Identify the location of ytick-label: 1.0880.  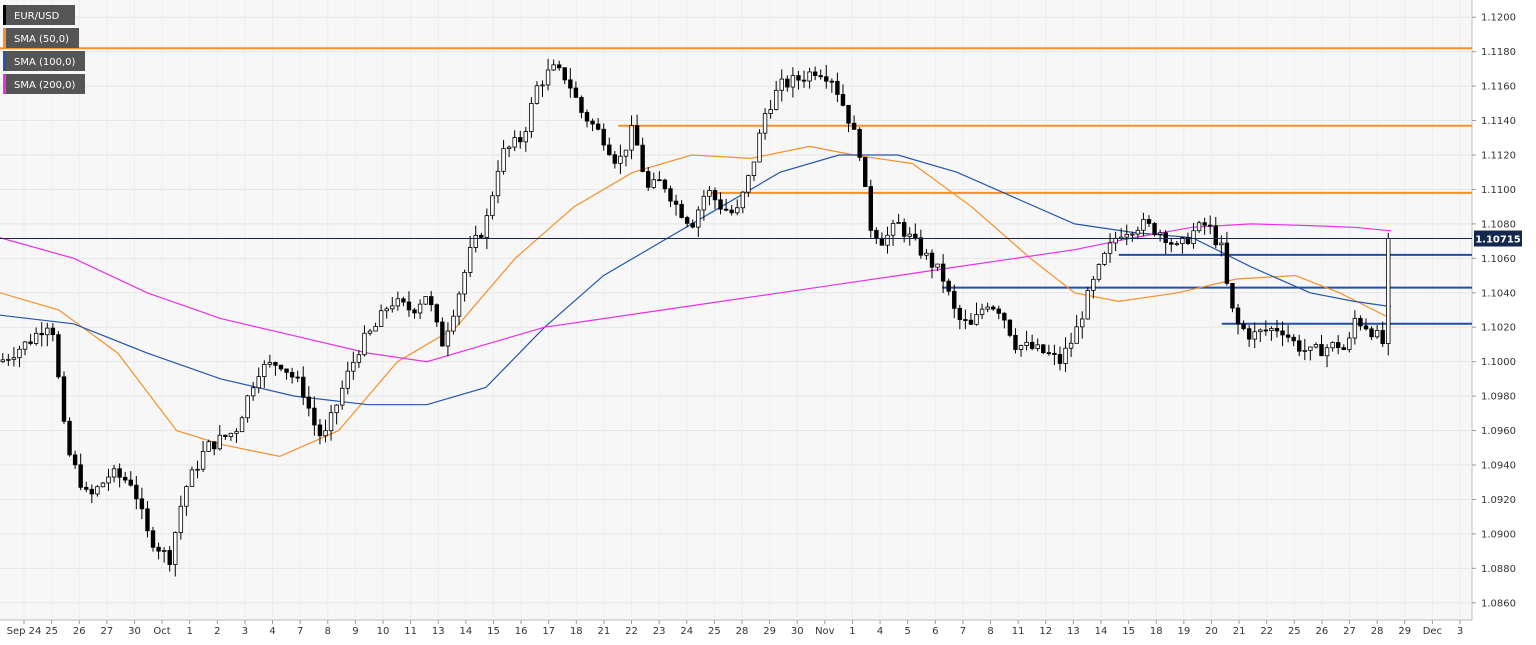
(1498, 569).